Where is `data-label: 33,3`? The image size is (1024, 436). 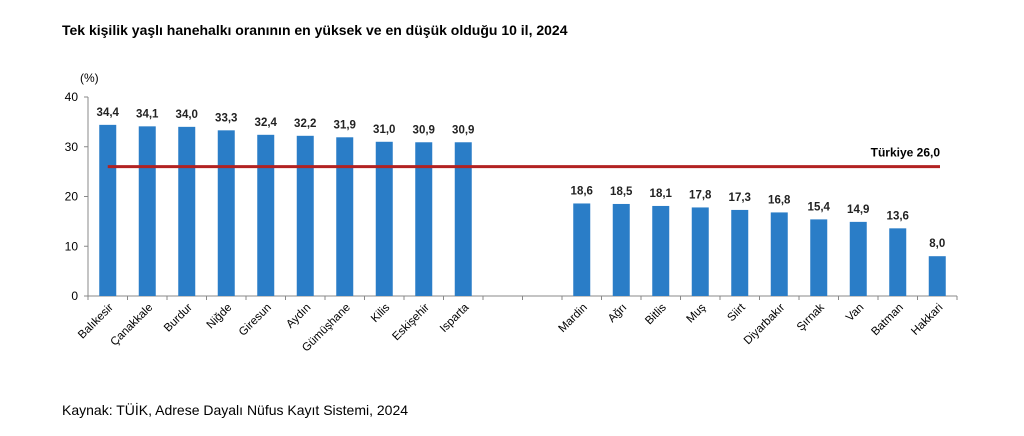
data-label: 33,3 is located at coordinates (226, 118).